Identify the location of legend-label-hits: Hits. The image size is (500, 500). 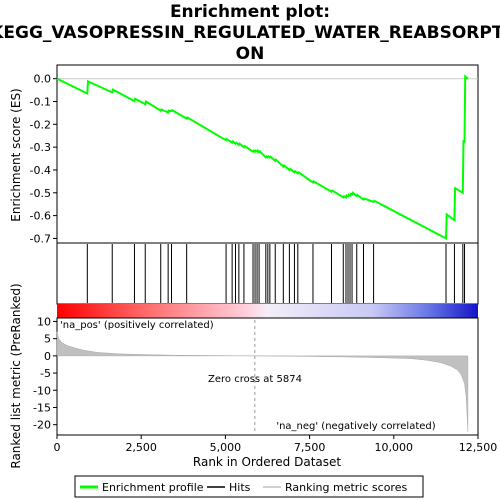
(240, 487).